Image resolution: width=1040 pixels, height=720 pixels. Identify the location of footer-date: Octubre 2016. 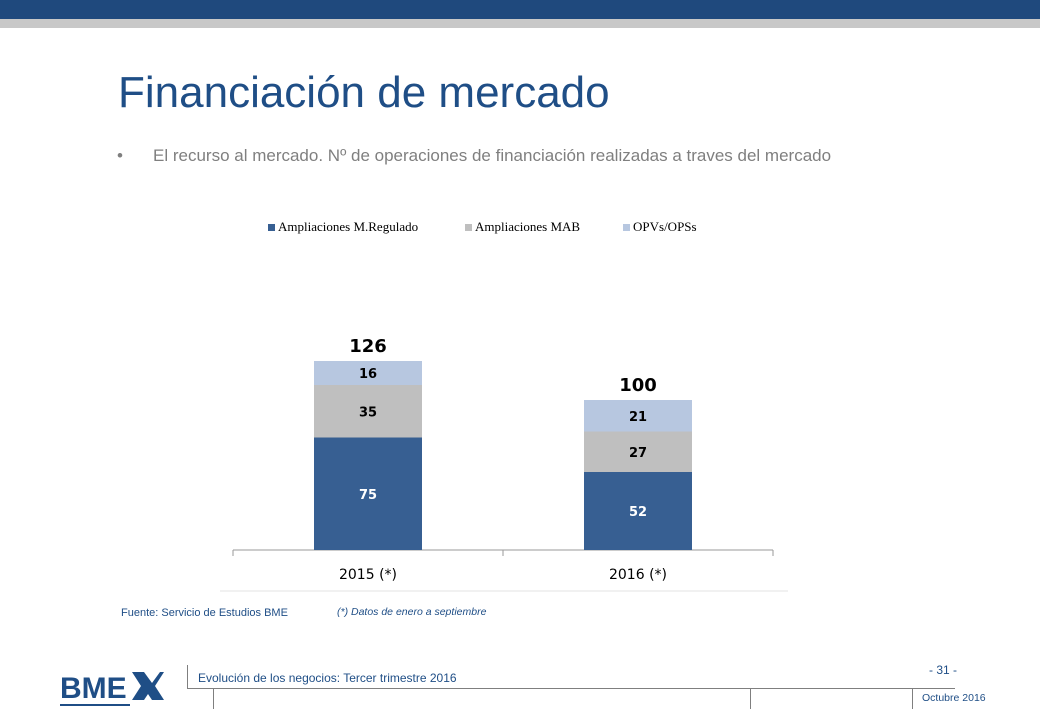
(954, 698).